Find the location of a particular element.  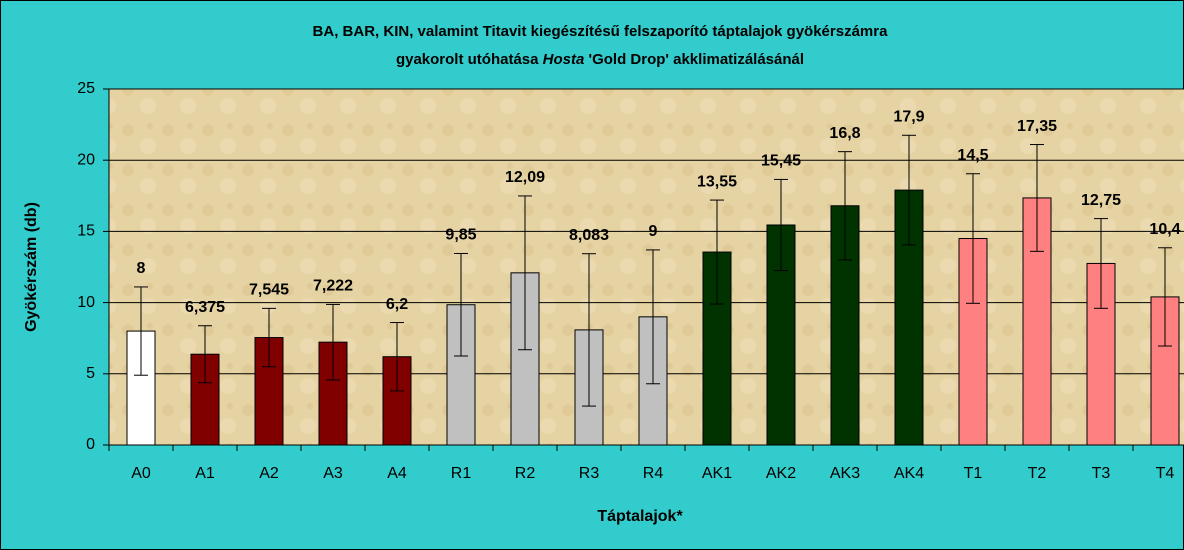

x-tick-label: T3 is located at coordinates (1101, 473).